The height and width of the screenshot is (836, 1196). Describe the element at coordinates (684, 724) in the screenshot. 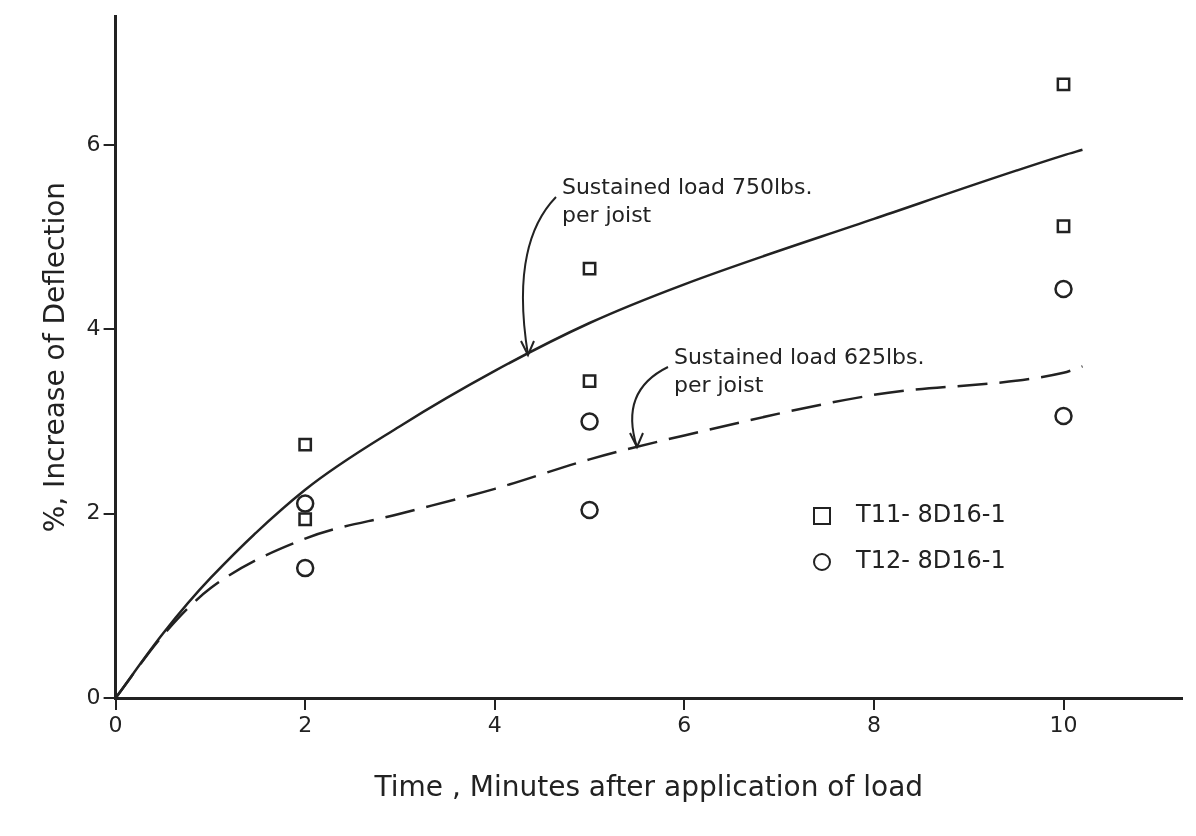

I see `x-tick-label: 6` at that location.